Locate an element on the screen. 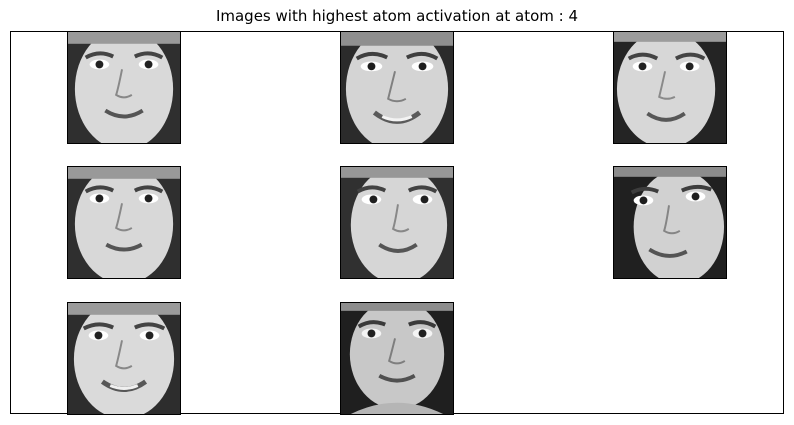 The width and height of the screenshot is (794, 425). face-image-7-graphic is located at coordinates (124, 358).